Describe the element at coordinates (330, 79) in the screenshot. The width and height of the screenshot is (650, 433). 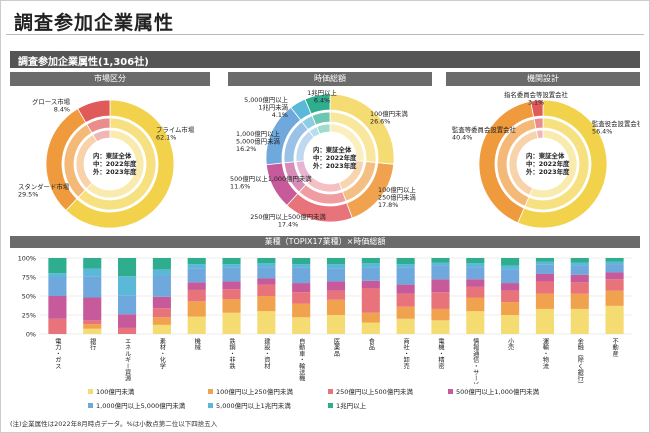
I see `marketcap-chart-title: 時価総額` at that location.